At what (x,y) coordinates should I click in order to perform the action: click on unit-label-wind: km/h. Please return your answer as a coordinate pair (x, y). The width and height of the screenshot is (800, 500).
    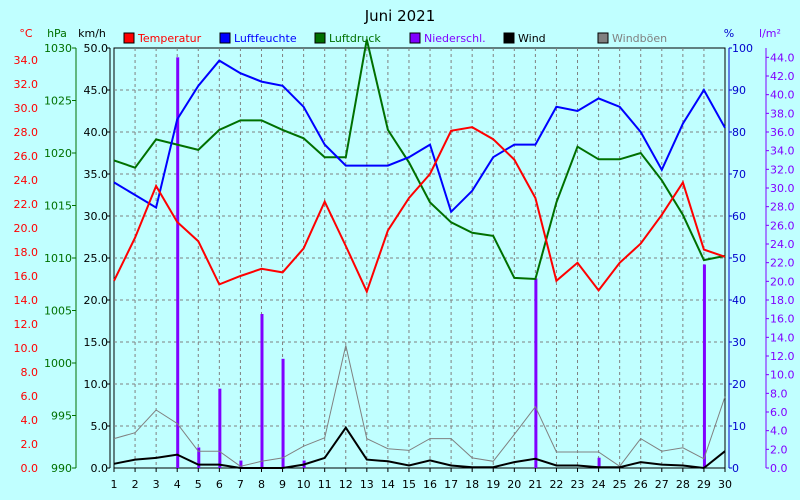
    Looking at the image, I should click on (92, 33).